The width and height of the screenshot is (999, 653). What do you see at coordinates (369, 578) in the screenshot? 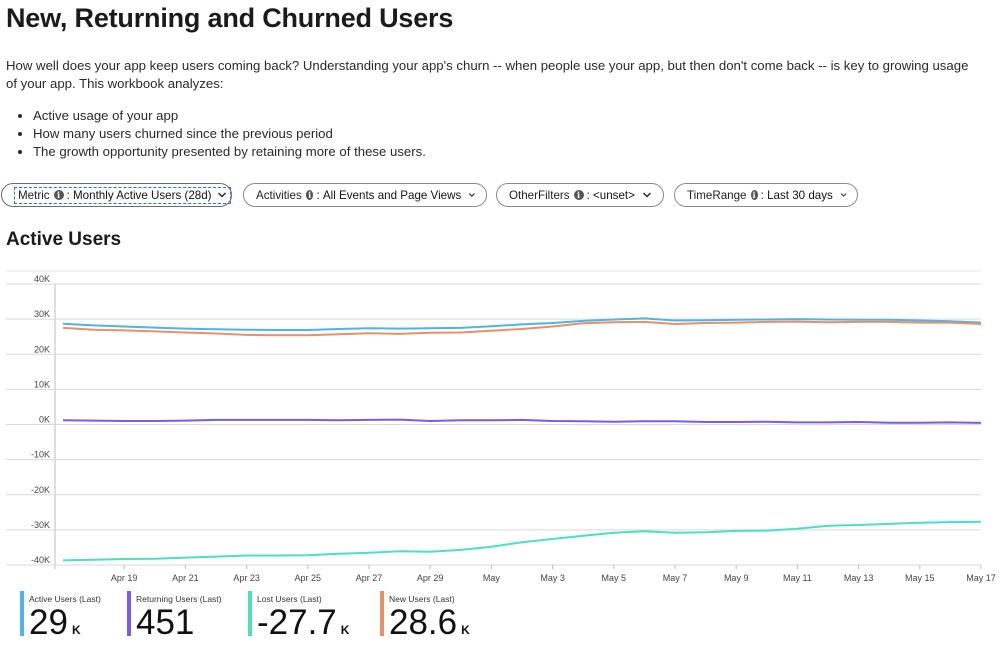
I see `x-tick-label: Apr 27` at bounding box center [369, 578].